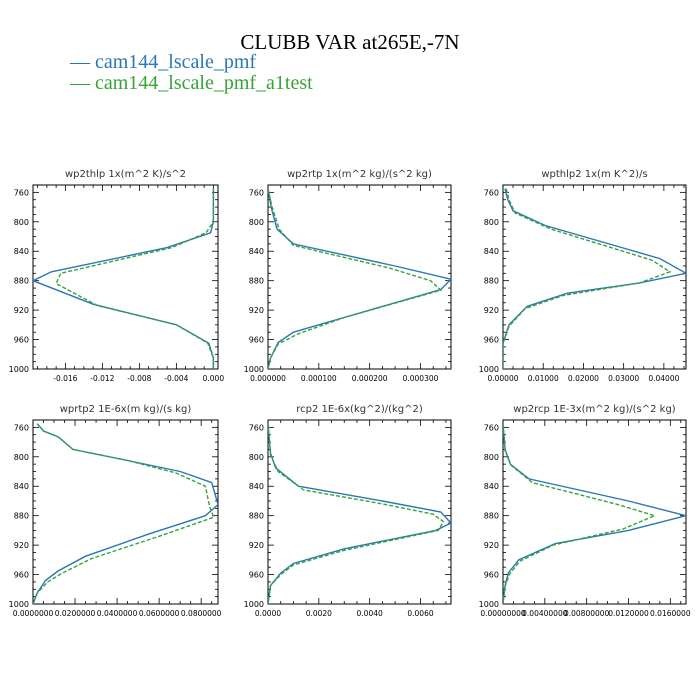 The width and height of the screenshot is (700, 700). What do you see at coordinates (370, 378) in the screenshot?
I see `x-tick-label: 0.000200` at bounding box center [370, 378].